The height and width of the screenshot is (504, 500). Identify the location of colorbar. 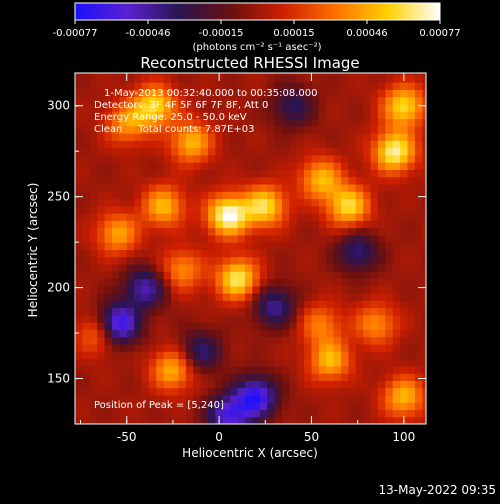
(257, 11).